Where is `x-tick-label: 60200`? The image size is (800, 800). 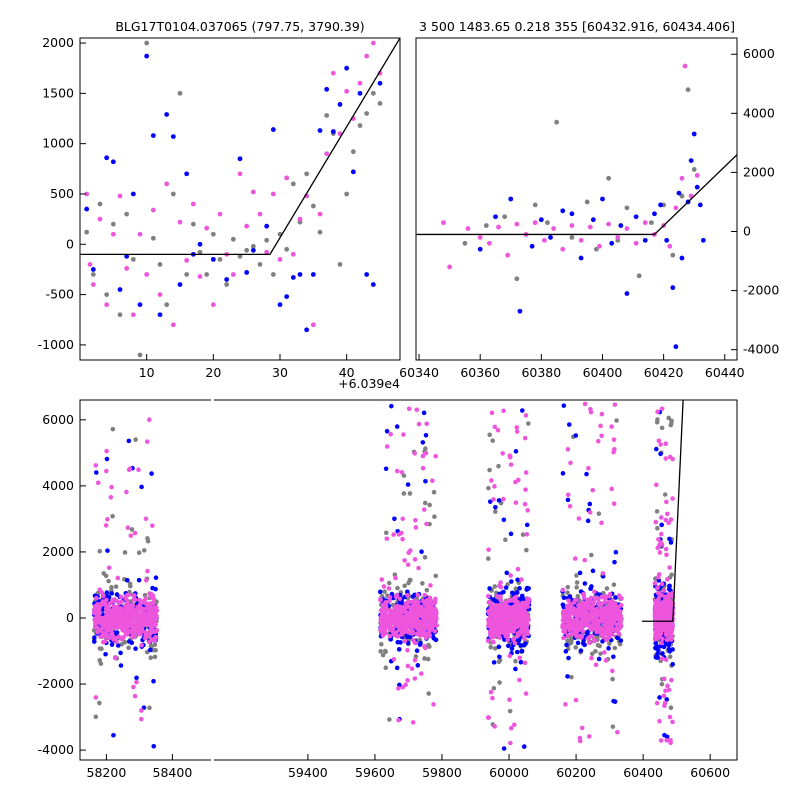
x-tick-label: 60200 is located at coordinates (576, 772).